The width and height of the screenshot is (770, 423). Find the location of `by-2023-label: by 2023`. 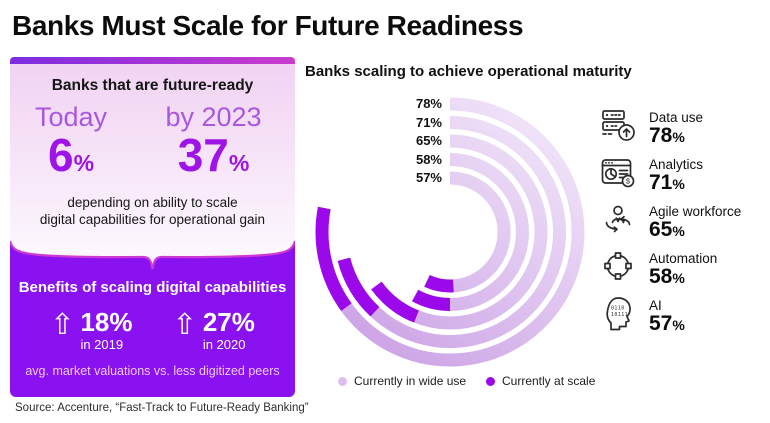

by-2023-label: by 2023 is located at coordinates (213, 117).